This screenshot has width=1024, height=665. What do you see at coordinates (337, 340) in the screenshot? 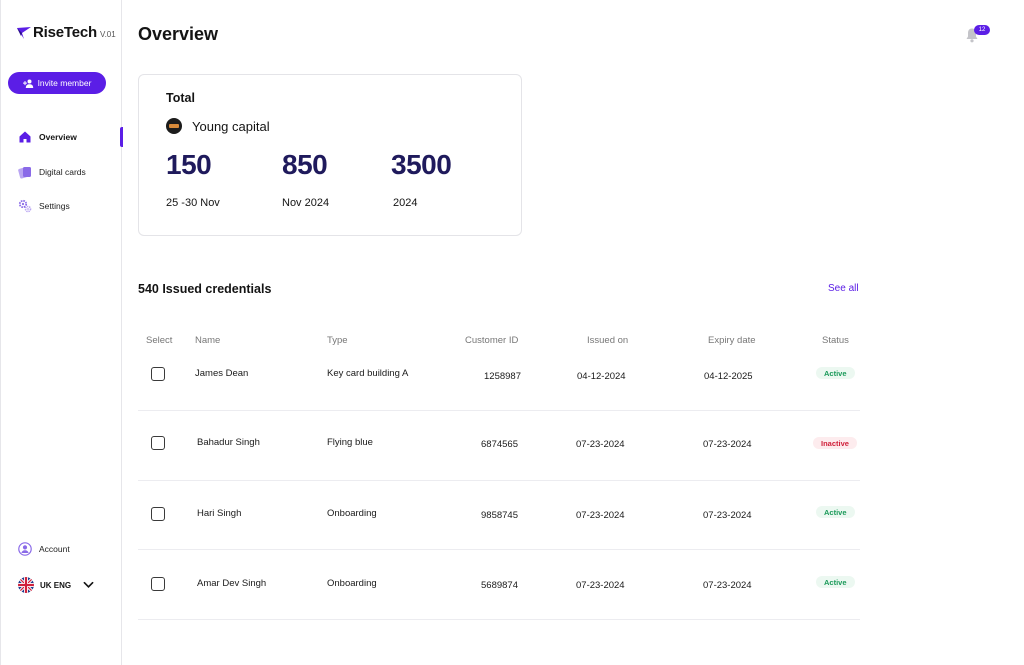
I see `col-type: Type` at bounding box center [337, 340].